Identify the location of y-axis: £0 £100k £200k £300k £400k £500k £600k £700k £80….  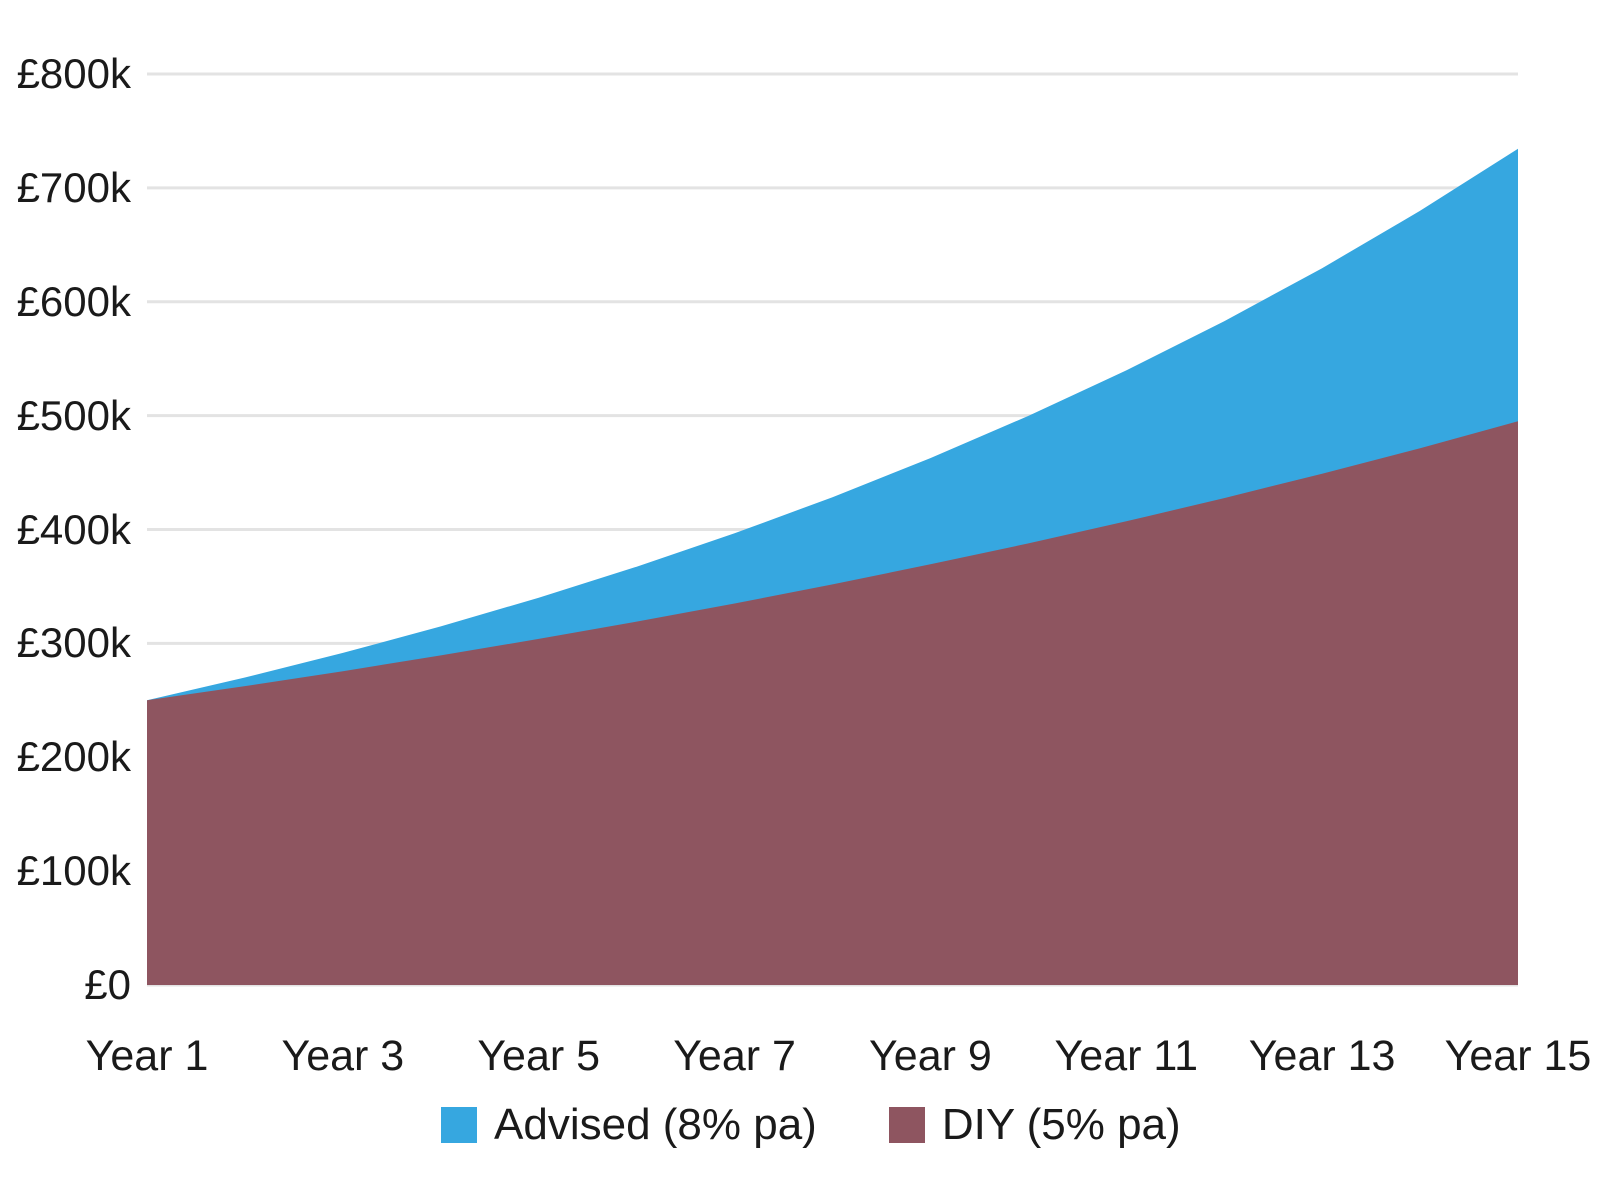
(65, 593).